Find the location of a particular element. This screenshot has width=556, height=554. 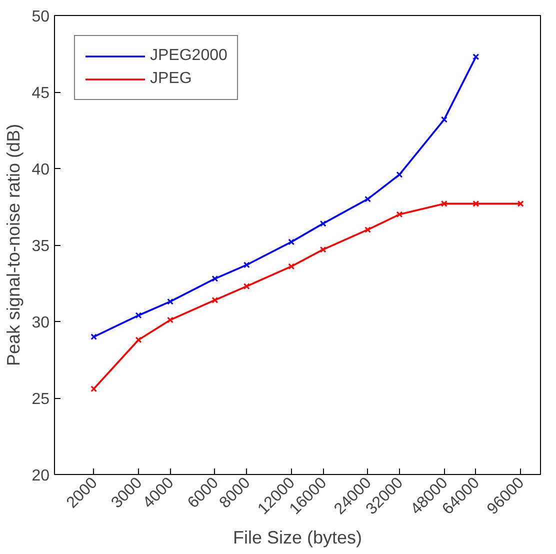

y-tick-label: 35 is located at coordinates (41, 246).